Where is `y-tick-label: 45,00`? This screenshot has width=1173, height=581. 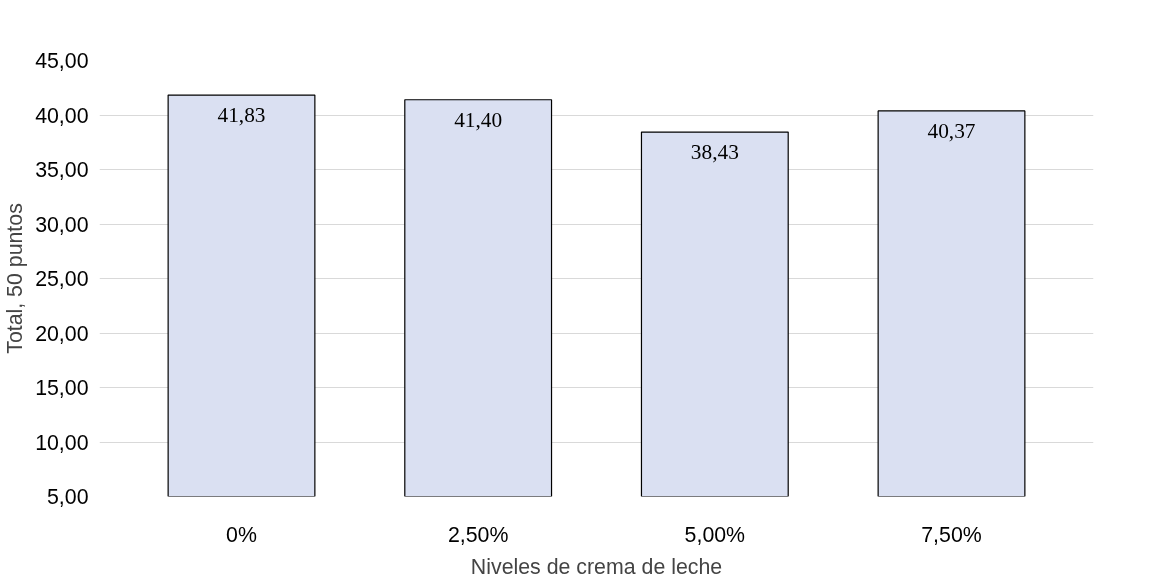
y-tick-label: 45,00 is located at coordinates (62, 61).